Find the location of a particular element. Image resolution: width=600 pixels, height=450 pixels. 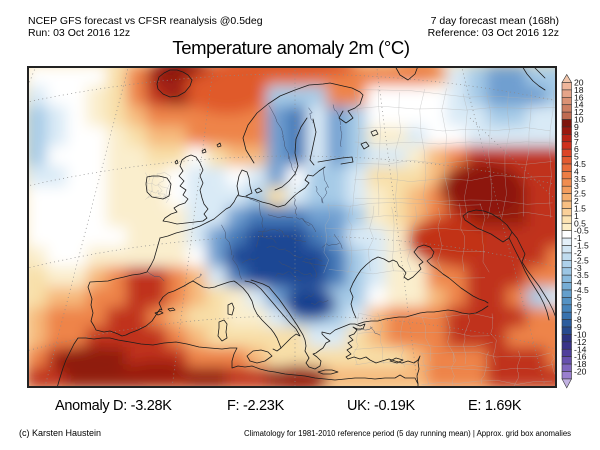

svg-text: 3.5 is located at coordinates (580, 179).